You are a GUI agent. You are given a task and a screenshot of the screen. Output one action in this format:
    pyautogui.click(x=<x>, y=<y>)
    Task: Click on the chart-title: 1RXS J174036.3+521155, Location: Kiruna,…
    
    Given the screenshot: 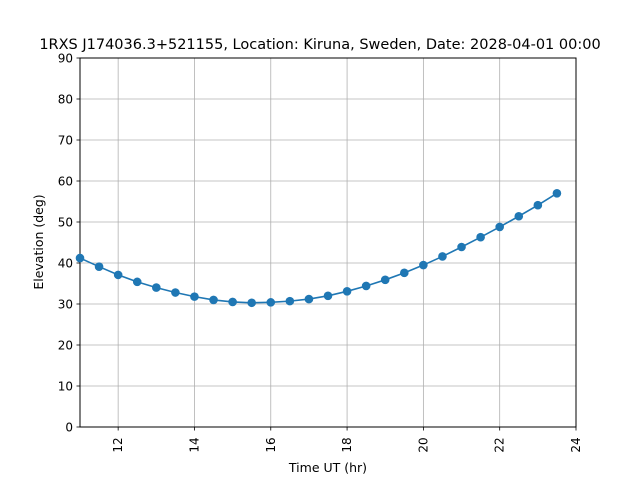 What is the action you would take?
    pyautogui.click(x=319, y=45)
    